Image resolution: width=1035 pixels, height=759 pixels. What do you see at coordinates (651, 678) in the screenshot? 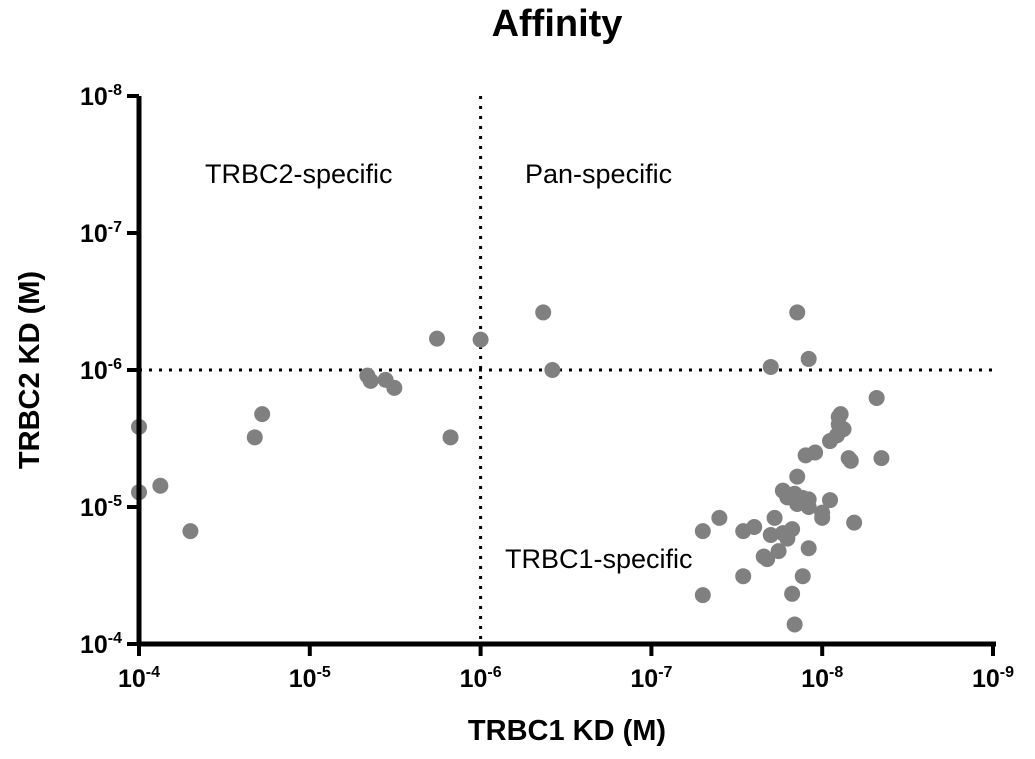
I see `x-tick-label: 10⁻⁷` at bounding box center [651, 678].